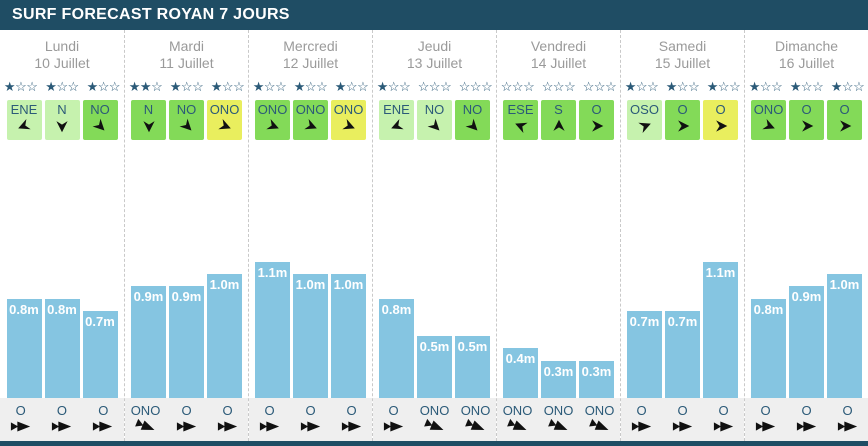  I want to click on wind-direction-label: NO, so click(472, 109).